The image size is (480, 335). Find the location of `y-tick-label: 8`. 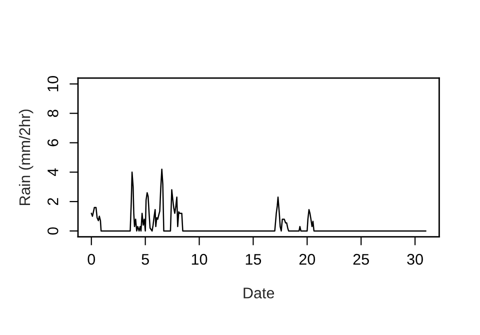

y-tick-label: 8 is located at coordinates (52, 113).